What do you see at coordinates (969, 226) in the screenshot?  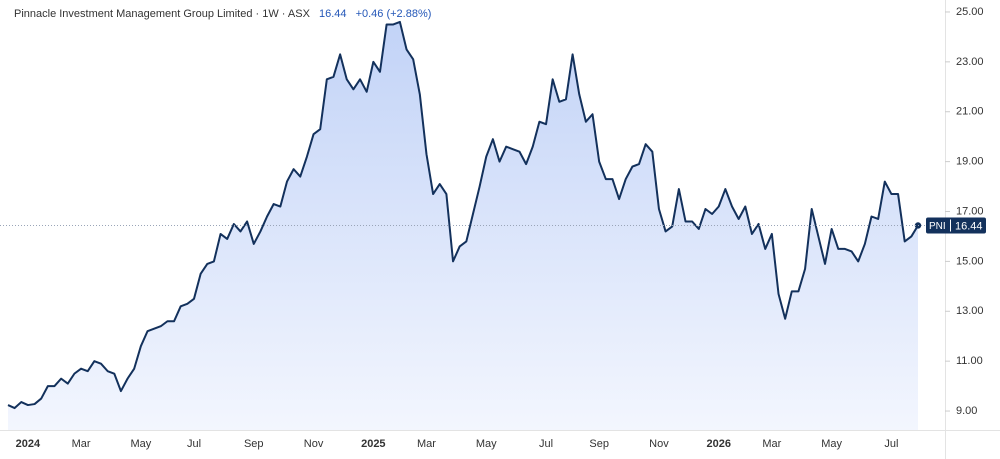 I see `price-tag-value: 16.44` at bounding box center [969, 226].